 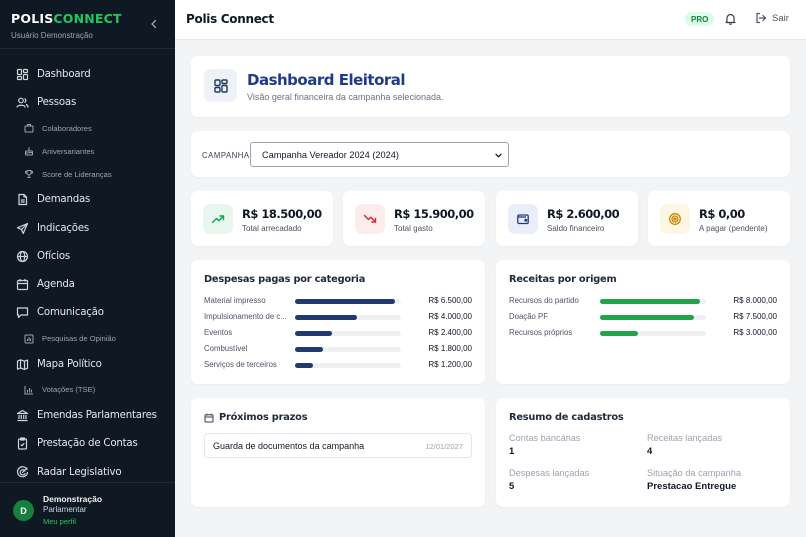 I want to click on sidebar-subitem-votacoes: Votações (TSE), so click(x=87, y=389).